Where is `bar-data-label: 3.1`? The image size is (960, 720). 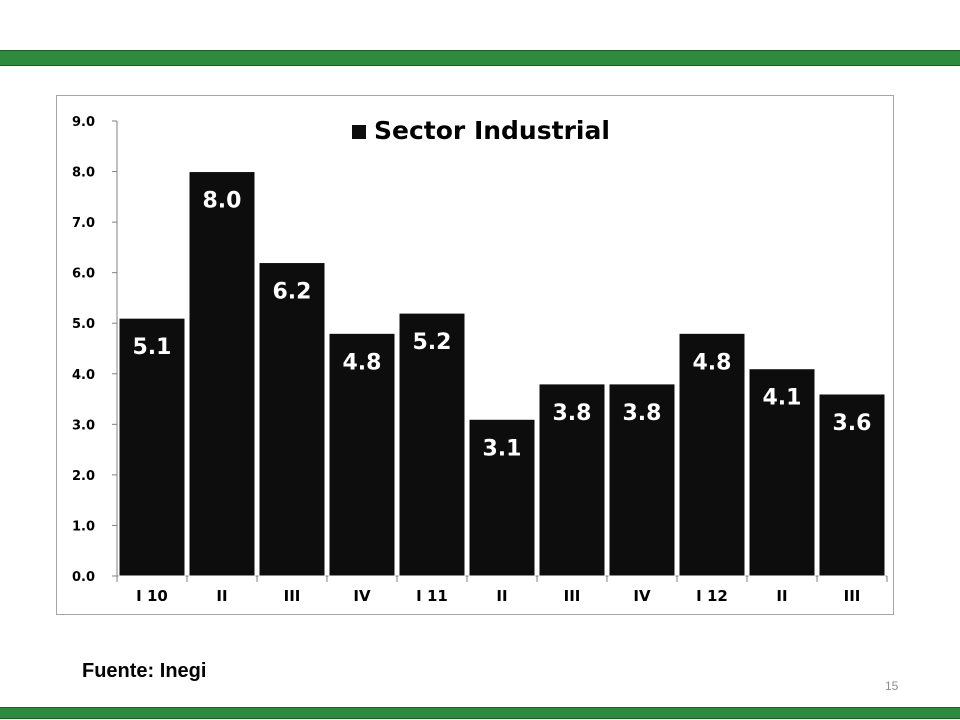 bar-data-label: 3.1 is located at coordinates (502, 448).